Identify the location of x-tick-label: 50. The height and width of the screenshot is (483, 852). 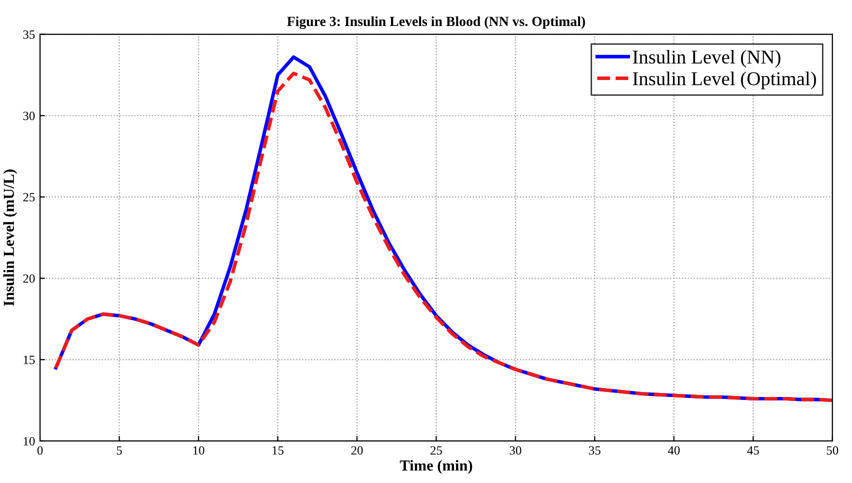
(832, 450).